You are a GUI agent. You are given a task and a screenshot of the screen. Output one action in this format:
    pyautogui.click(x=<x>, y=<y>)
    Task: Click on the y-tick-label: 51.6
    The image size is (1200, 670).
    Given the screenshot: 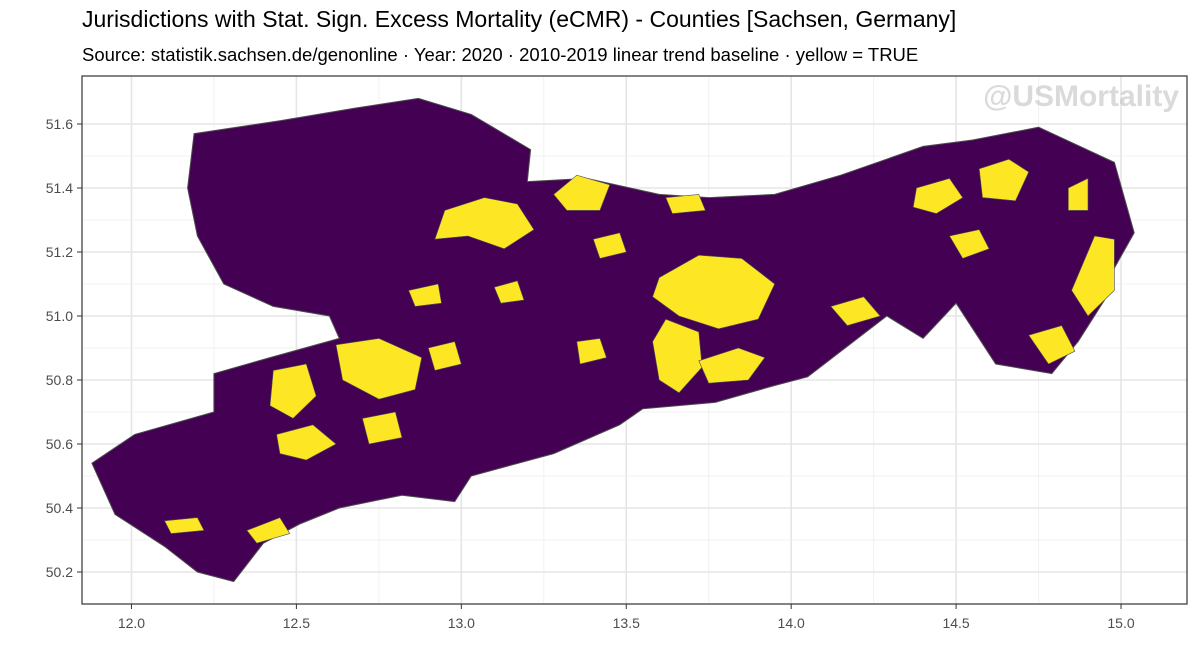 What is the action you would take?
    pyautogui.click(x=59, y=124)
    